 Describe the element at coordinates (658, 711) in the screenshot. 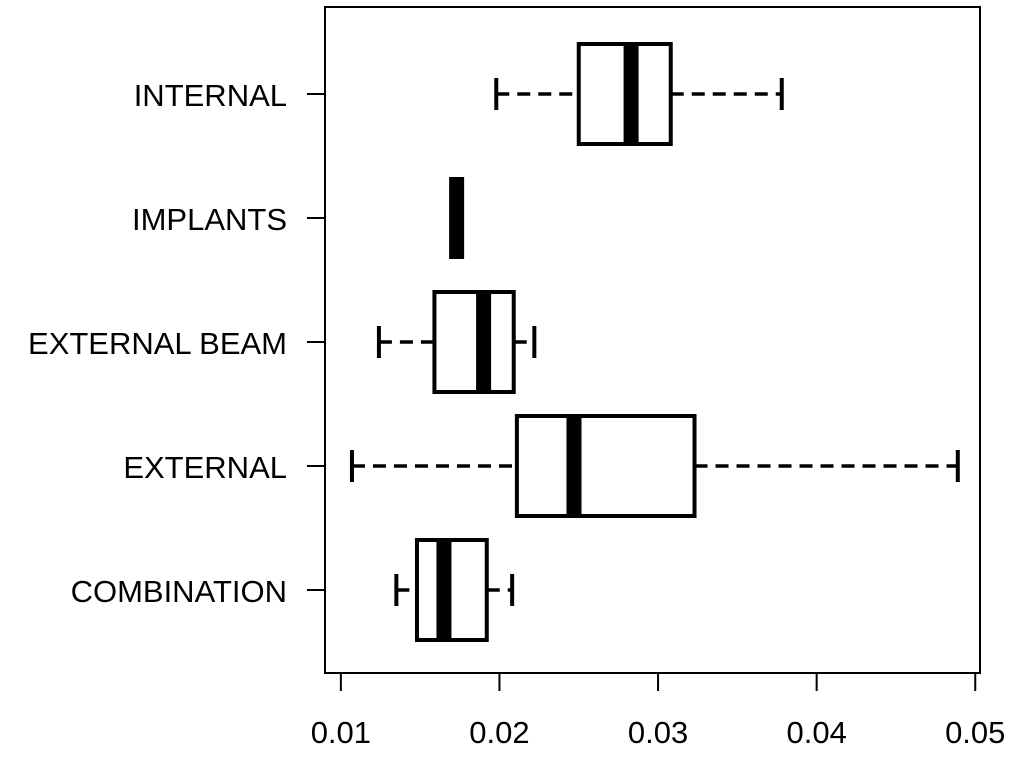

I see `x-axis: 0.01 0.02 0.03 0.04 0.05` at that location.